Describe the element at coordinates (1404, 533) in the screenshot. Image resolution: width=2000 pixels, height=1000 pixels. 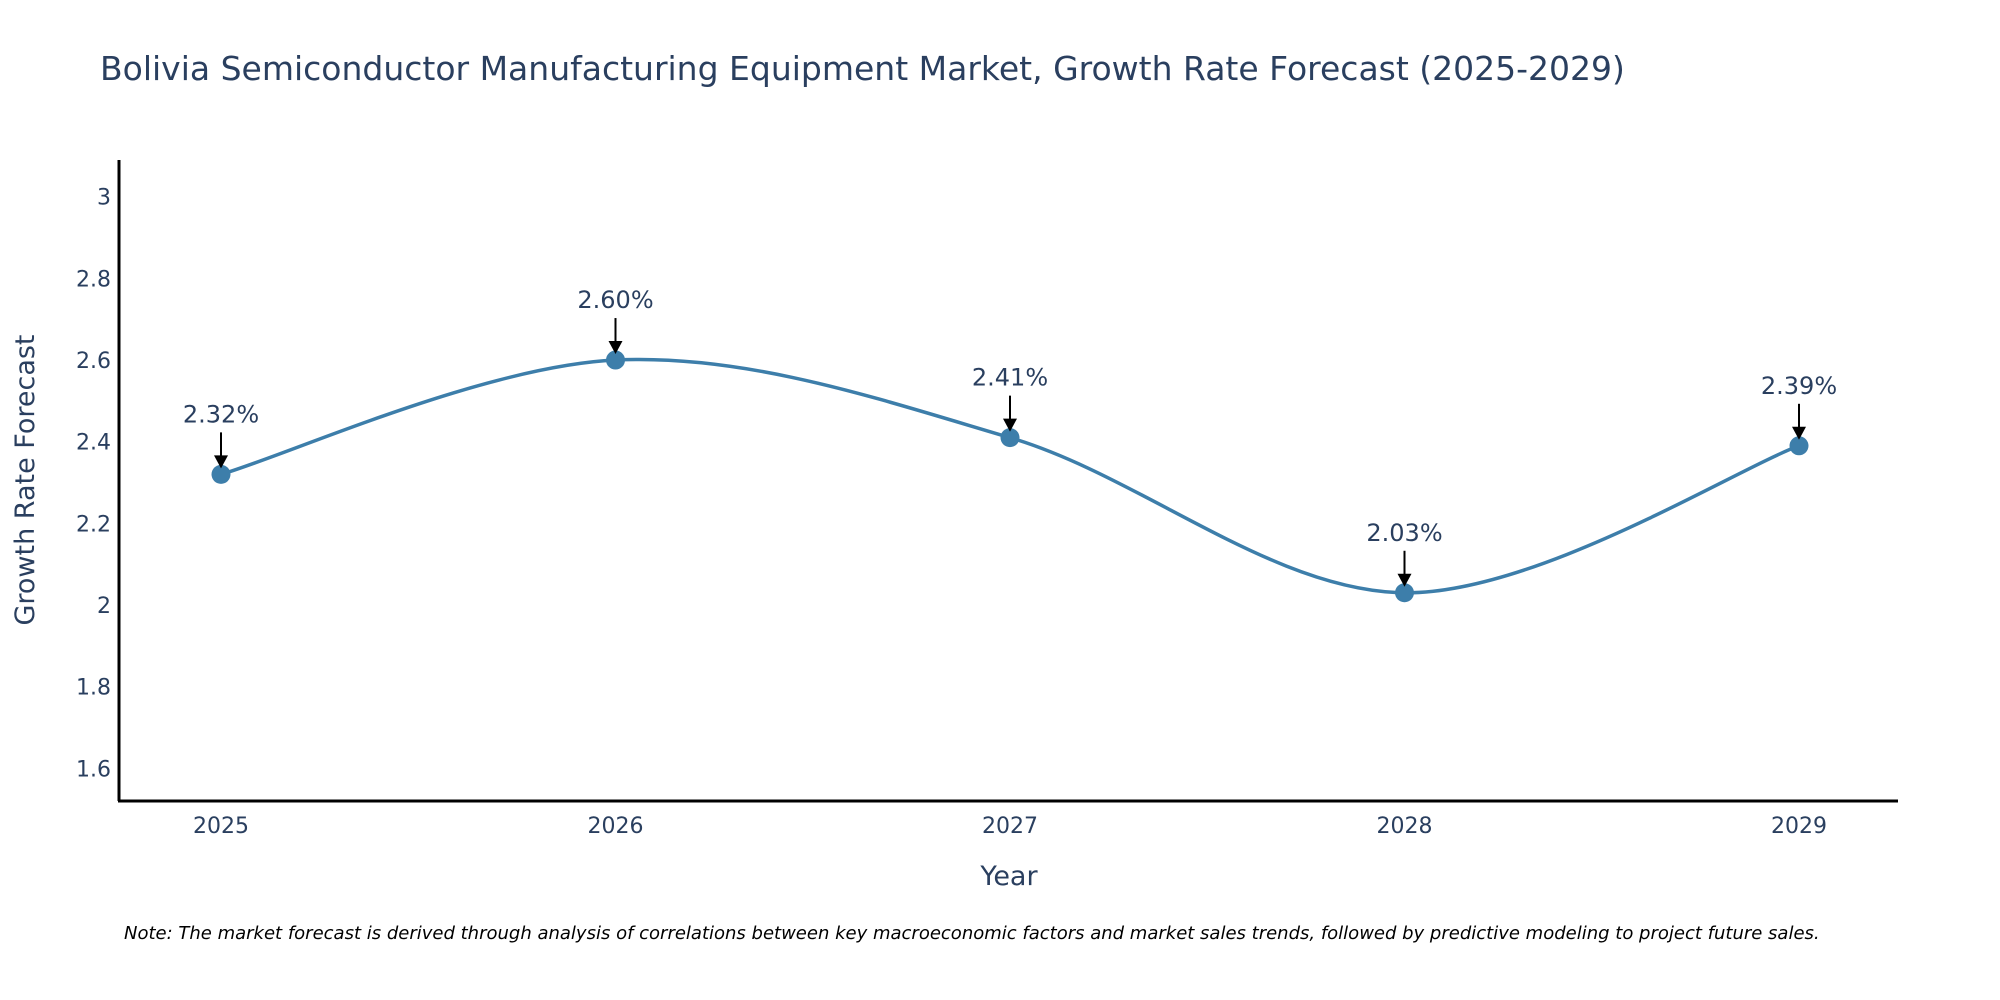
I see `data-label: 2.03%` at that location.